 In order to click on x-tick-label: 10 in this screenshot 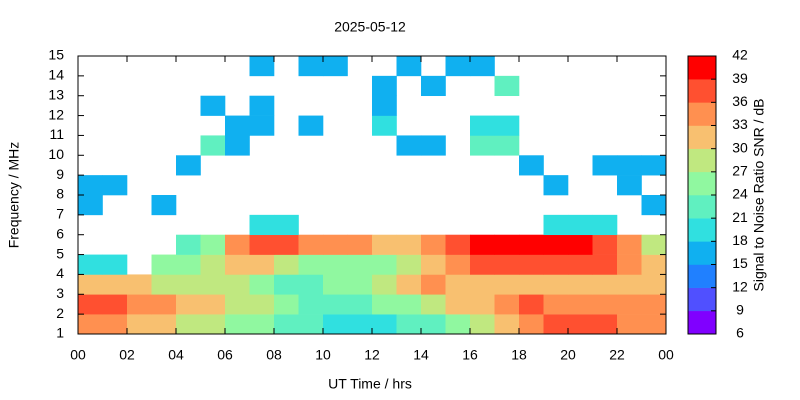, I will do `click(323, 355)`.